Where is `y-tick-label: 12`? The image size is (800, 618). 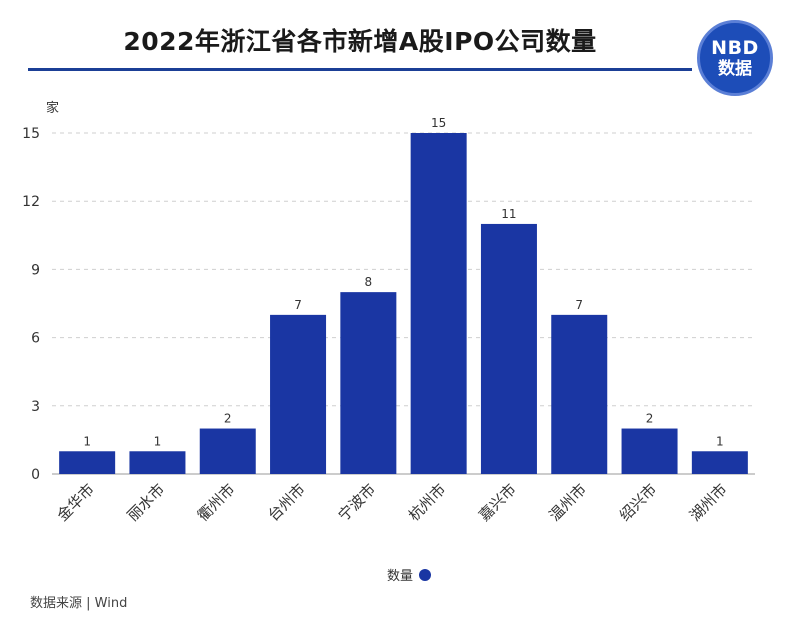 y-tick-label: 12 is located at coordinates (31, 202).